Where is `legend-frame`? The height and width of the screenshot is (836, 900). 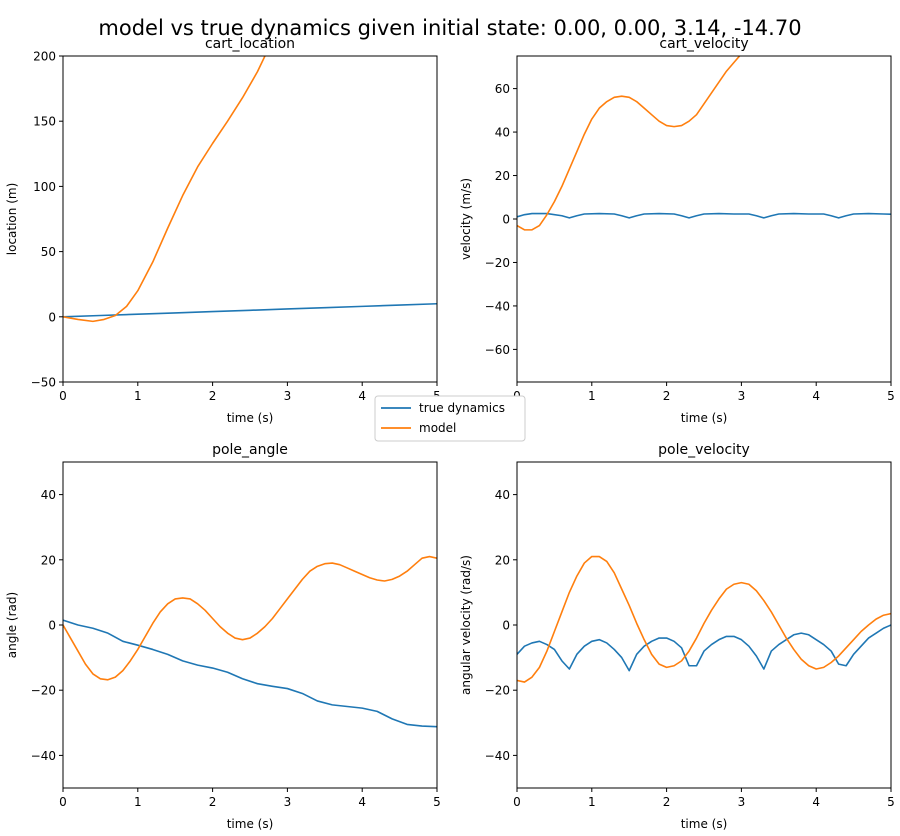 legend-frame is located at coordinates (450, 418).